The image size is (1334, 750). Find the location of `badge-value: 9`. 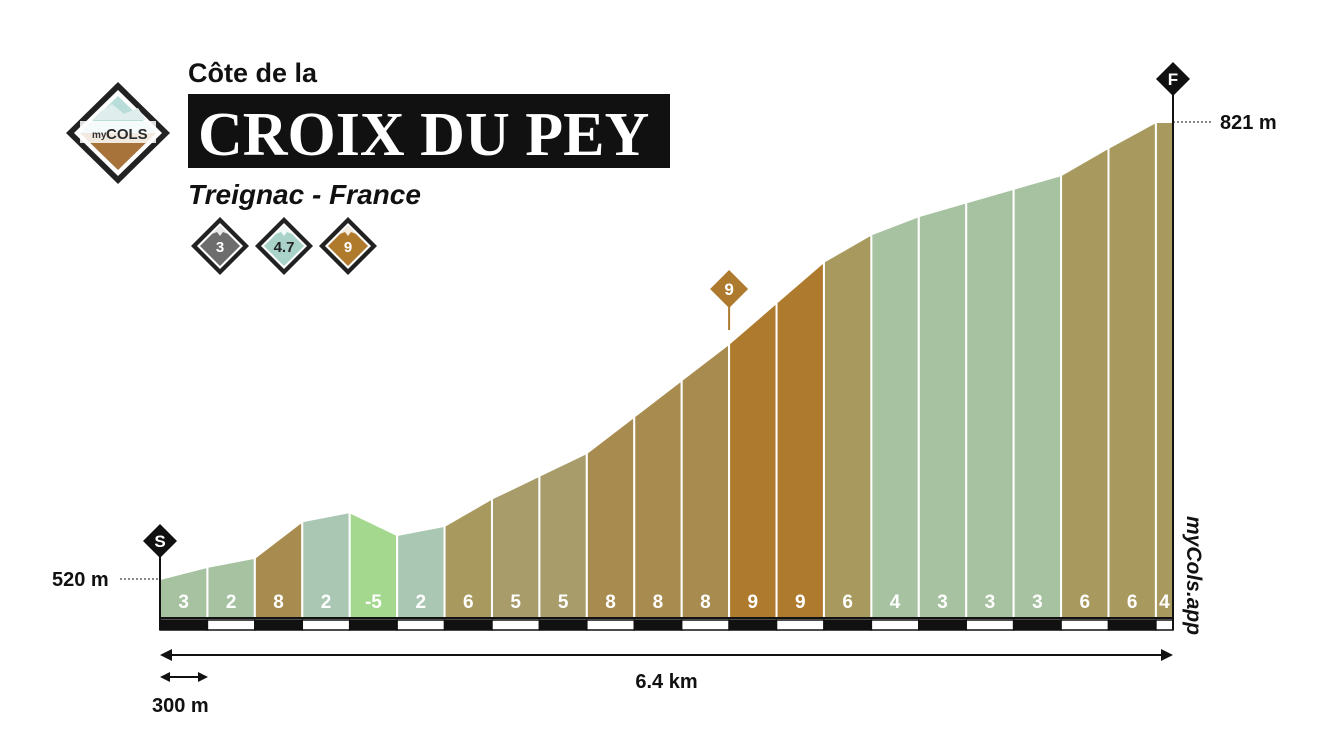

badge-value: 9 is located at coordinates (348, 247).